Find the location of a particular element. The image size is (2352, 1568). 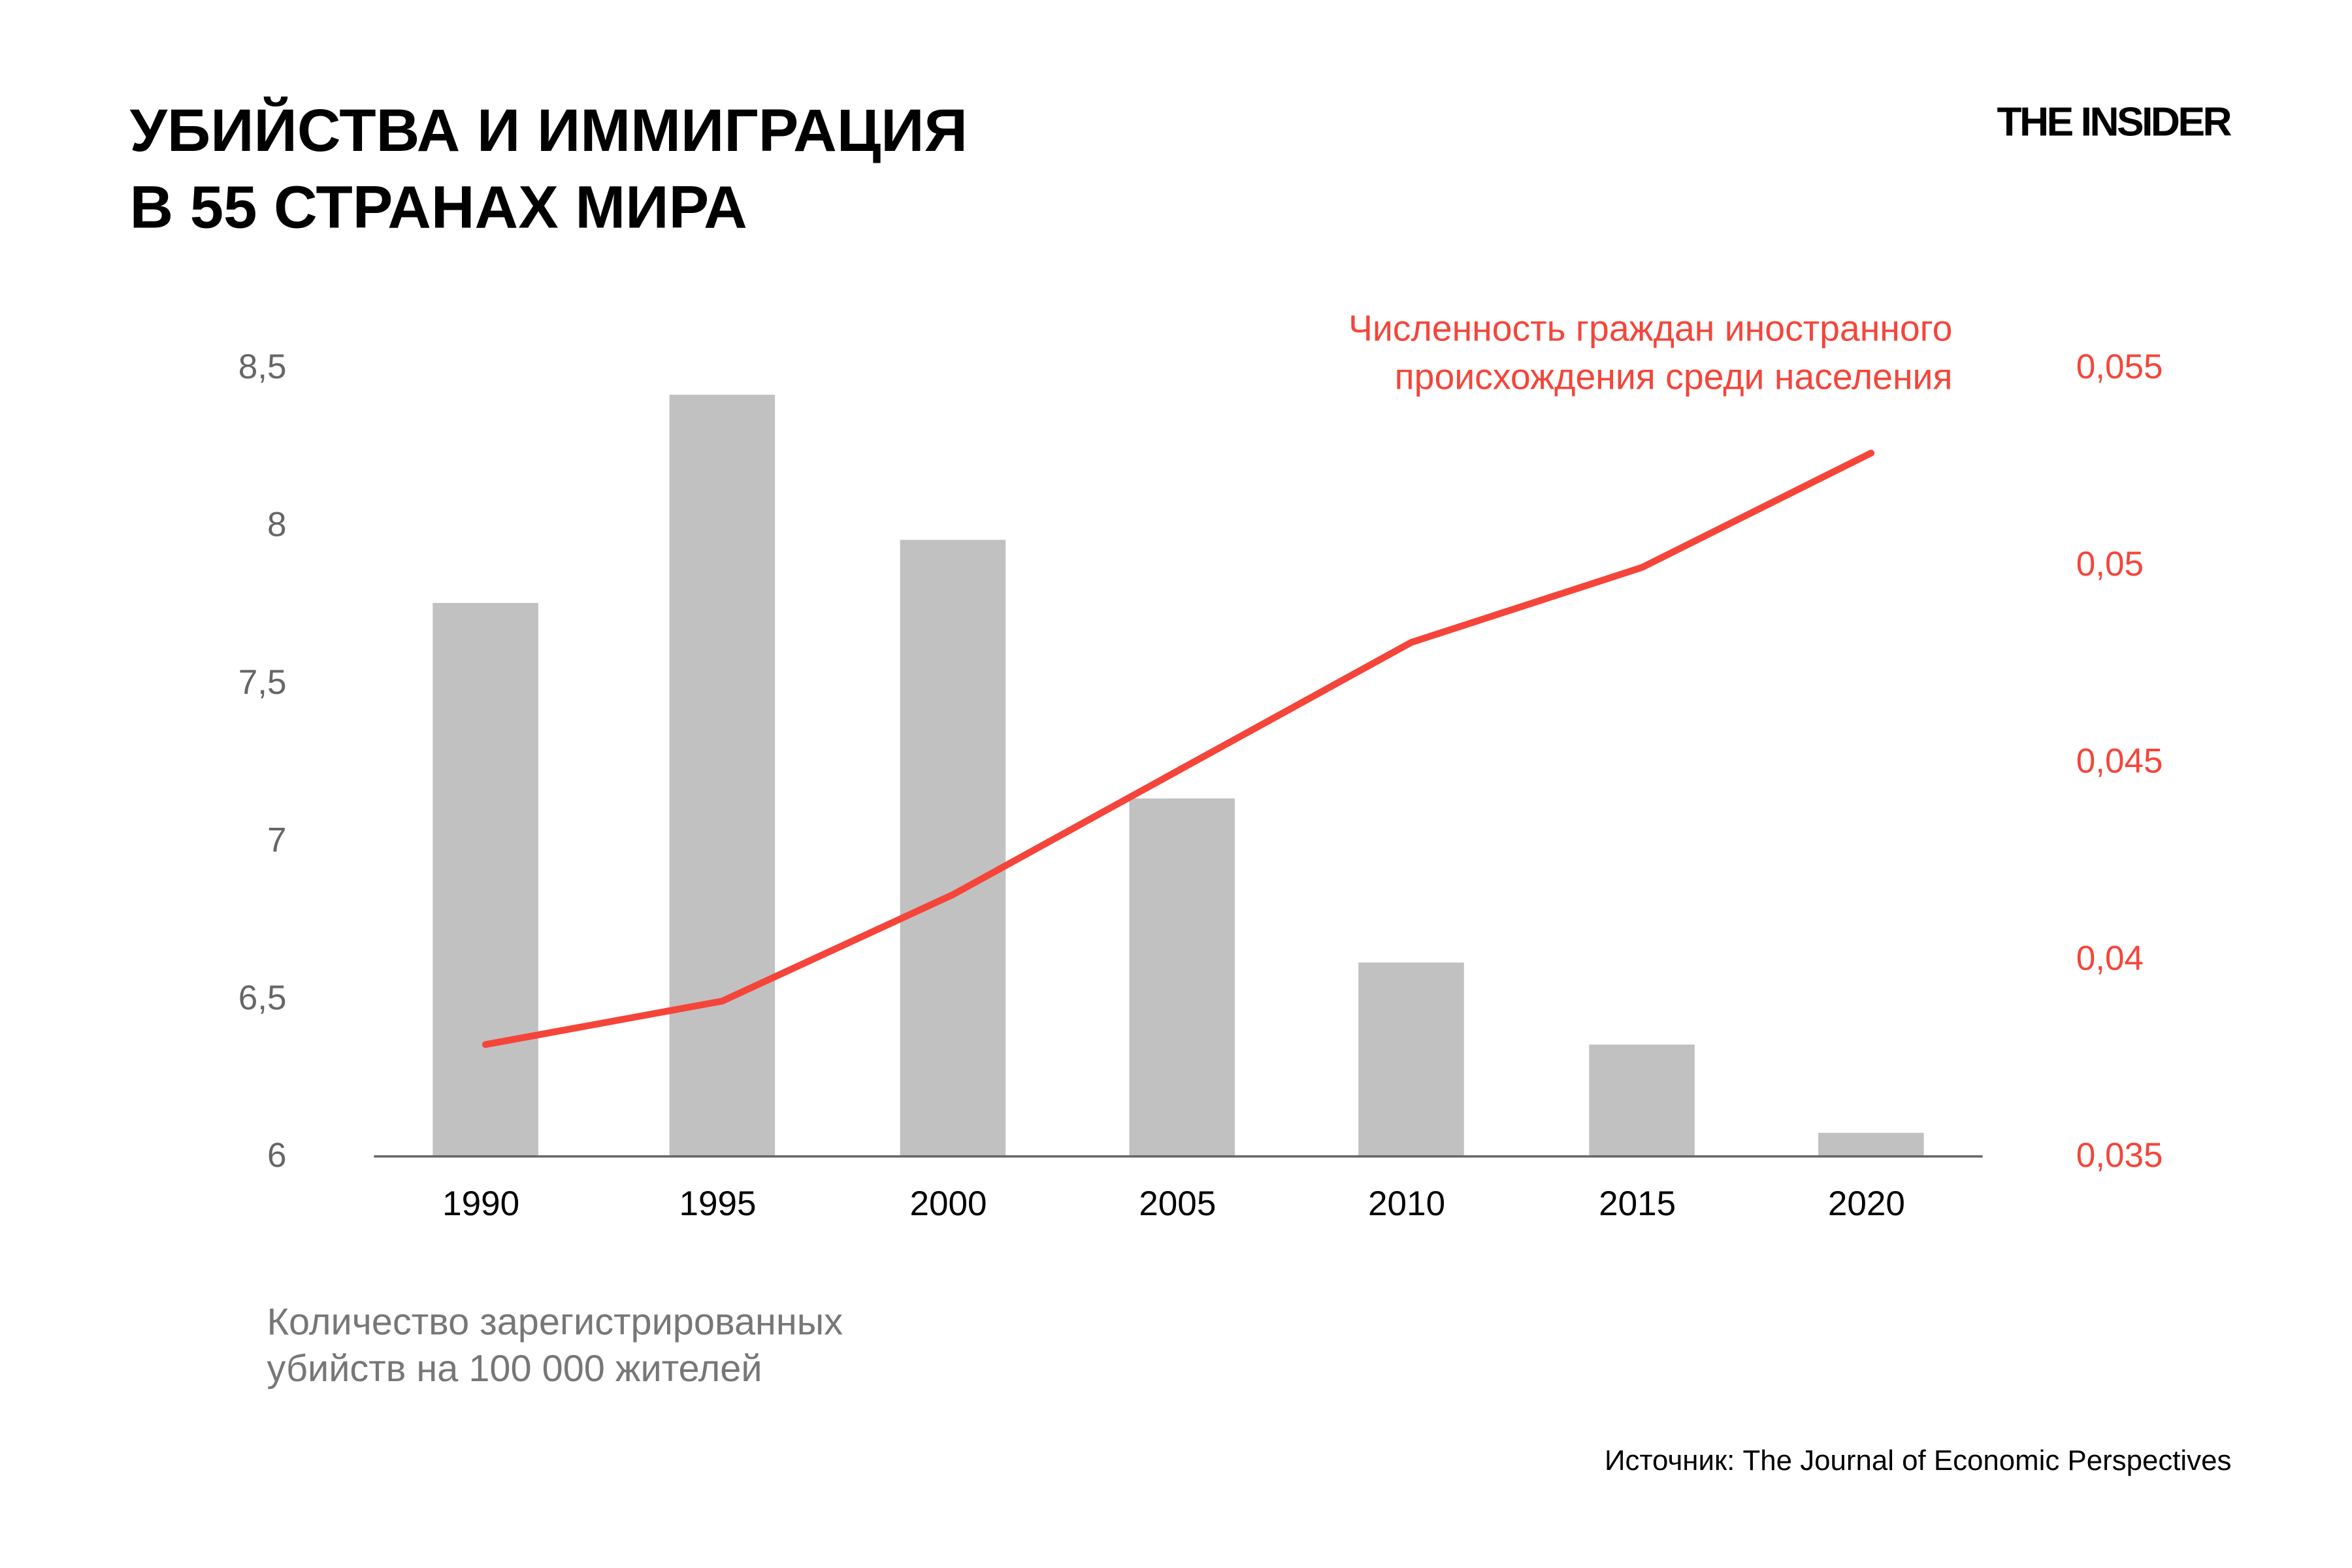

x-axis-tick: 1990 is located at coordinates (480, 1203).